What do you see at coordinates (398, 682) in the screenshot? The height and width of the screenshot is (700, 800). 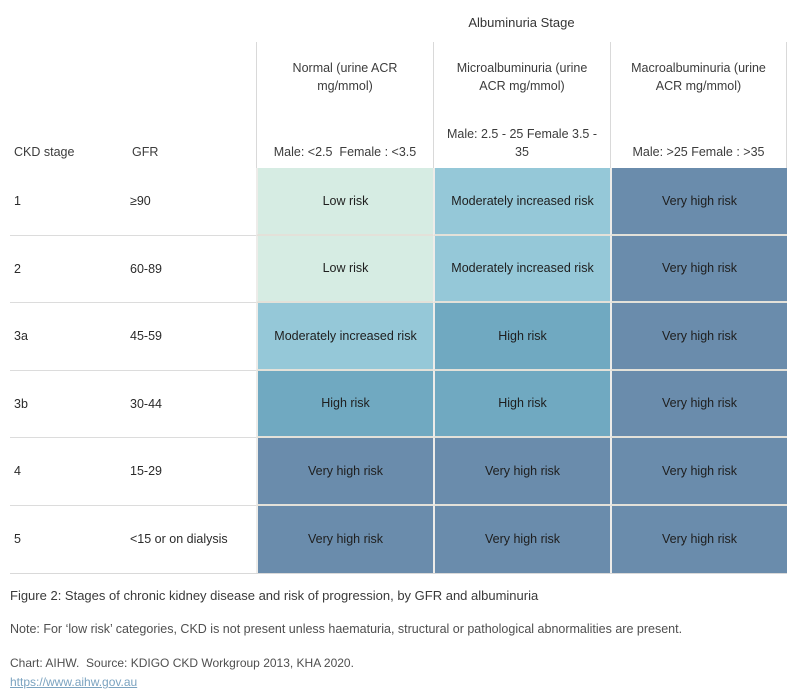 I see `source-link-row: https://www.aihw.gov.au` at bounding box center [398, 682].